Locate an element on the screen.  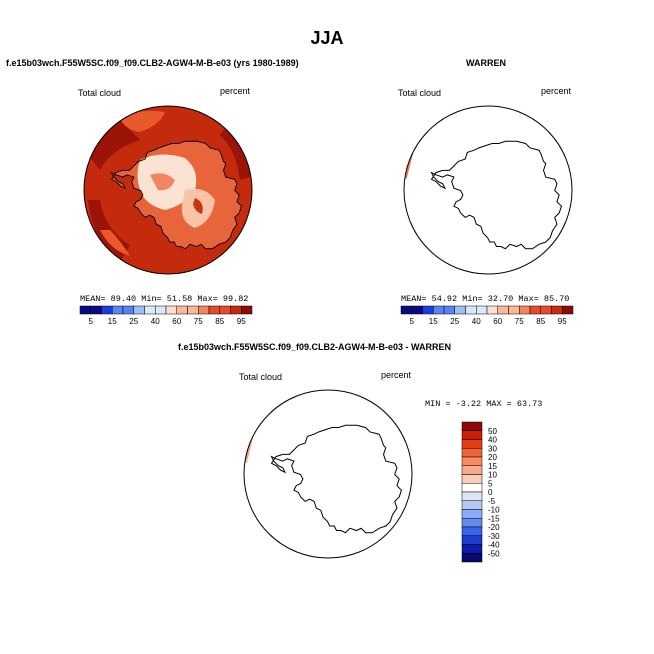
model-colorbar-label: 95 is located at coordinates (241, 321).